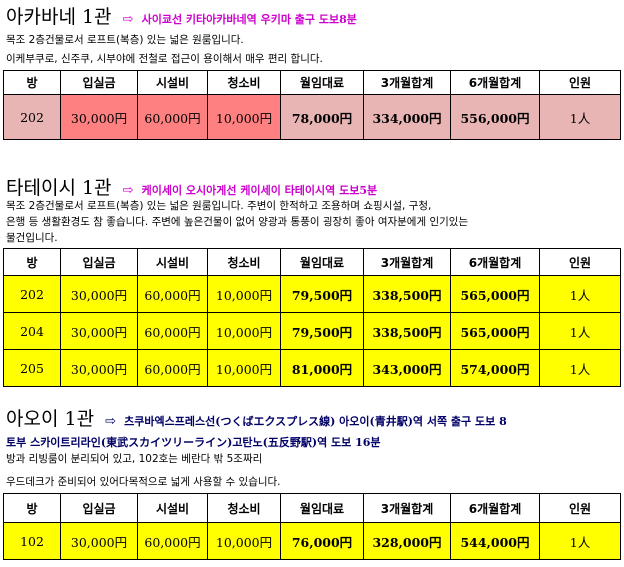 The image size is (624, 567). Describe the element at coordinates (495, 541) in the screenshot. I see `cell-6month: 544,000円` at that location.